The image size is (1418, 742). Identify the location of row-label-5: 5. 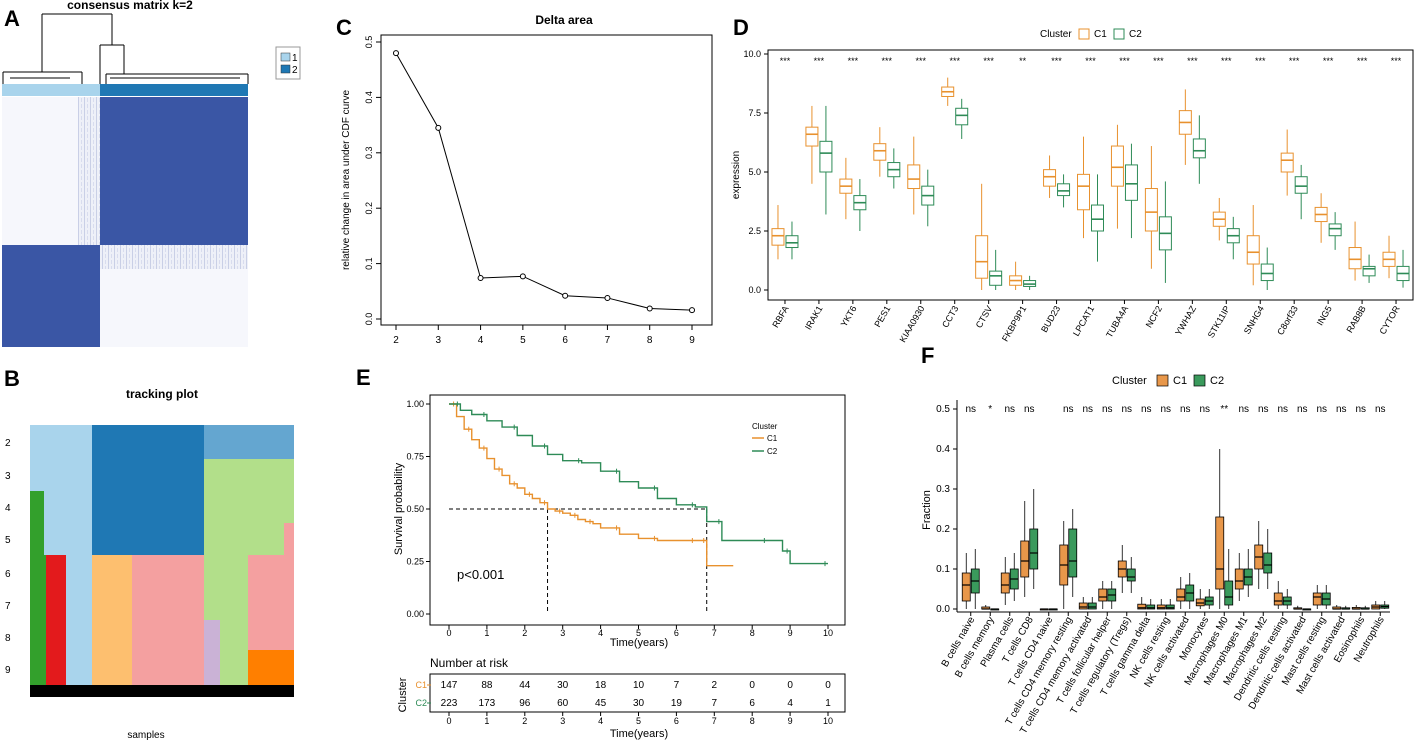
(8, 540).